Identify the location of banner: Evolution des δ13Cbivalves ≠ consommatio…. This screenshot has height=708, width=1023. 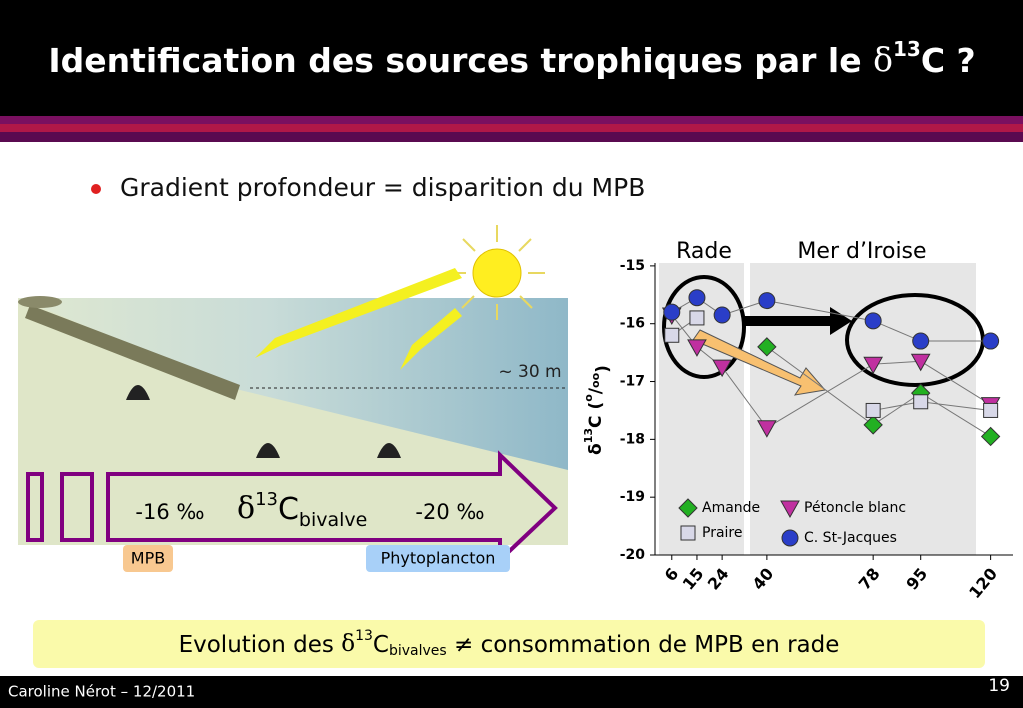
(509, 643).